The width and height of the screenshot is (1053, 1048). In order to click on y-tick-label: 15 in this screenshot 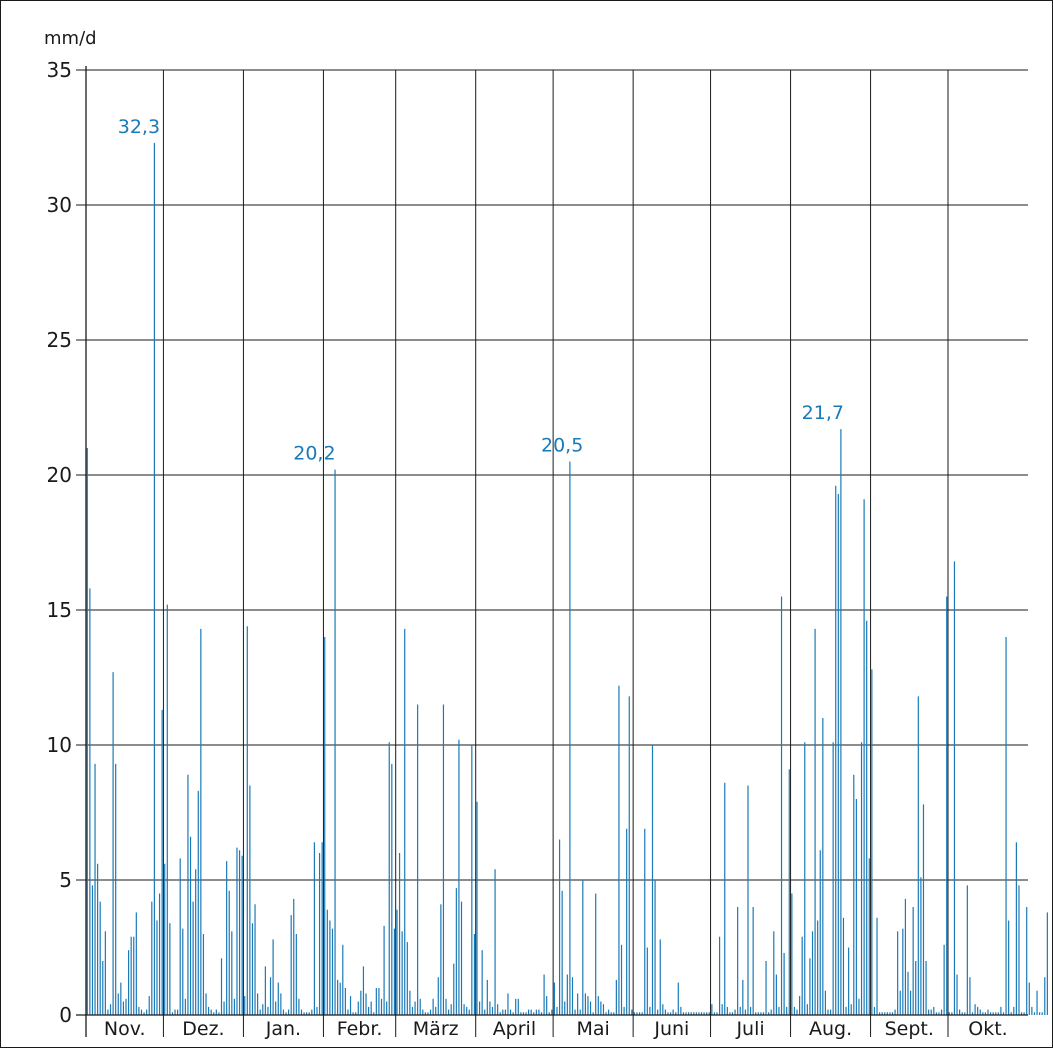, I will do `click(59, 610)`.